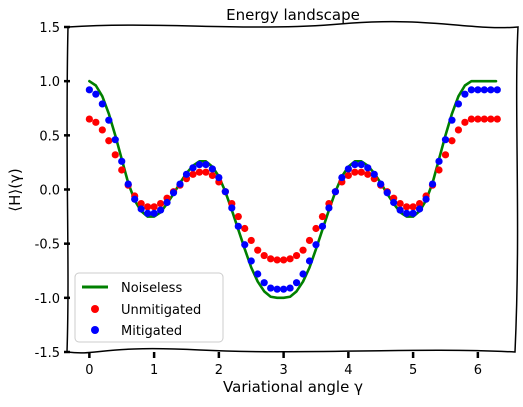 This screenshot has height=407, width=523. I want to click on x-axis-label: Variational angle γ, so click(293, 387).